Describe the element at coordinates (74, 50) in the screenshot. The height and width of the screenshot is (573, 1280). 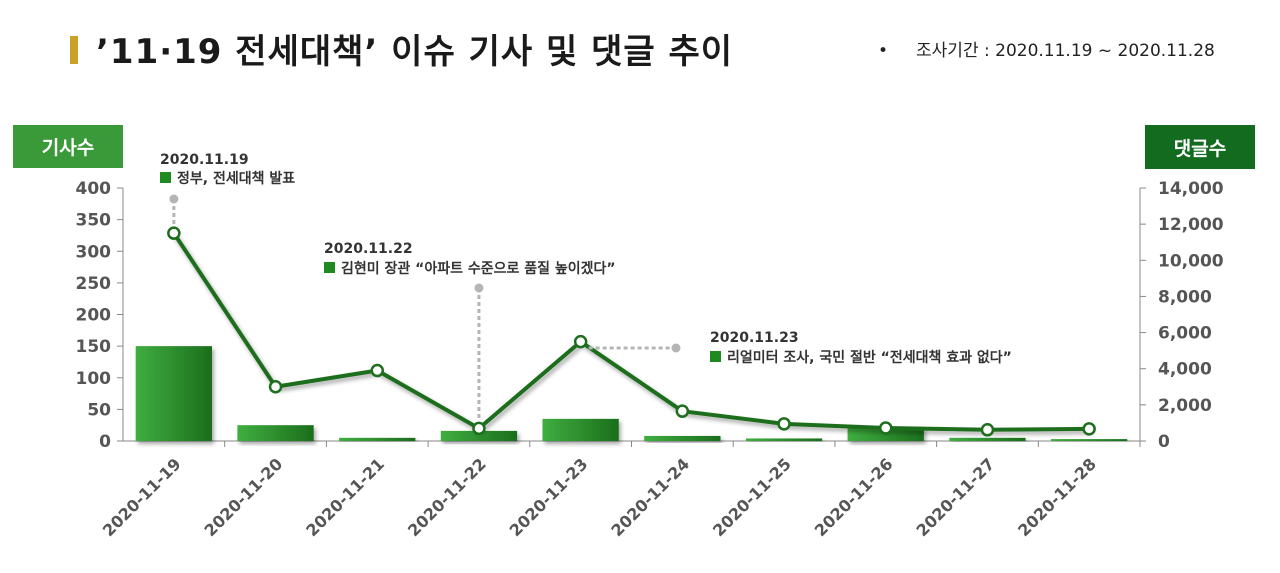
I see `title-accent-bar` at that location.